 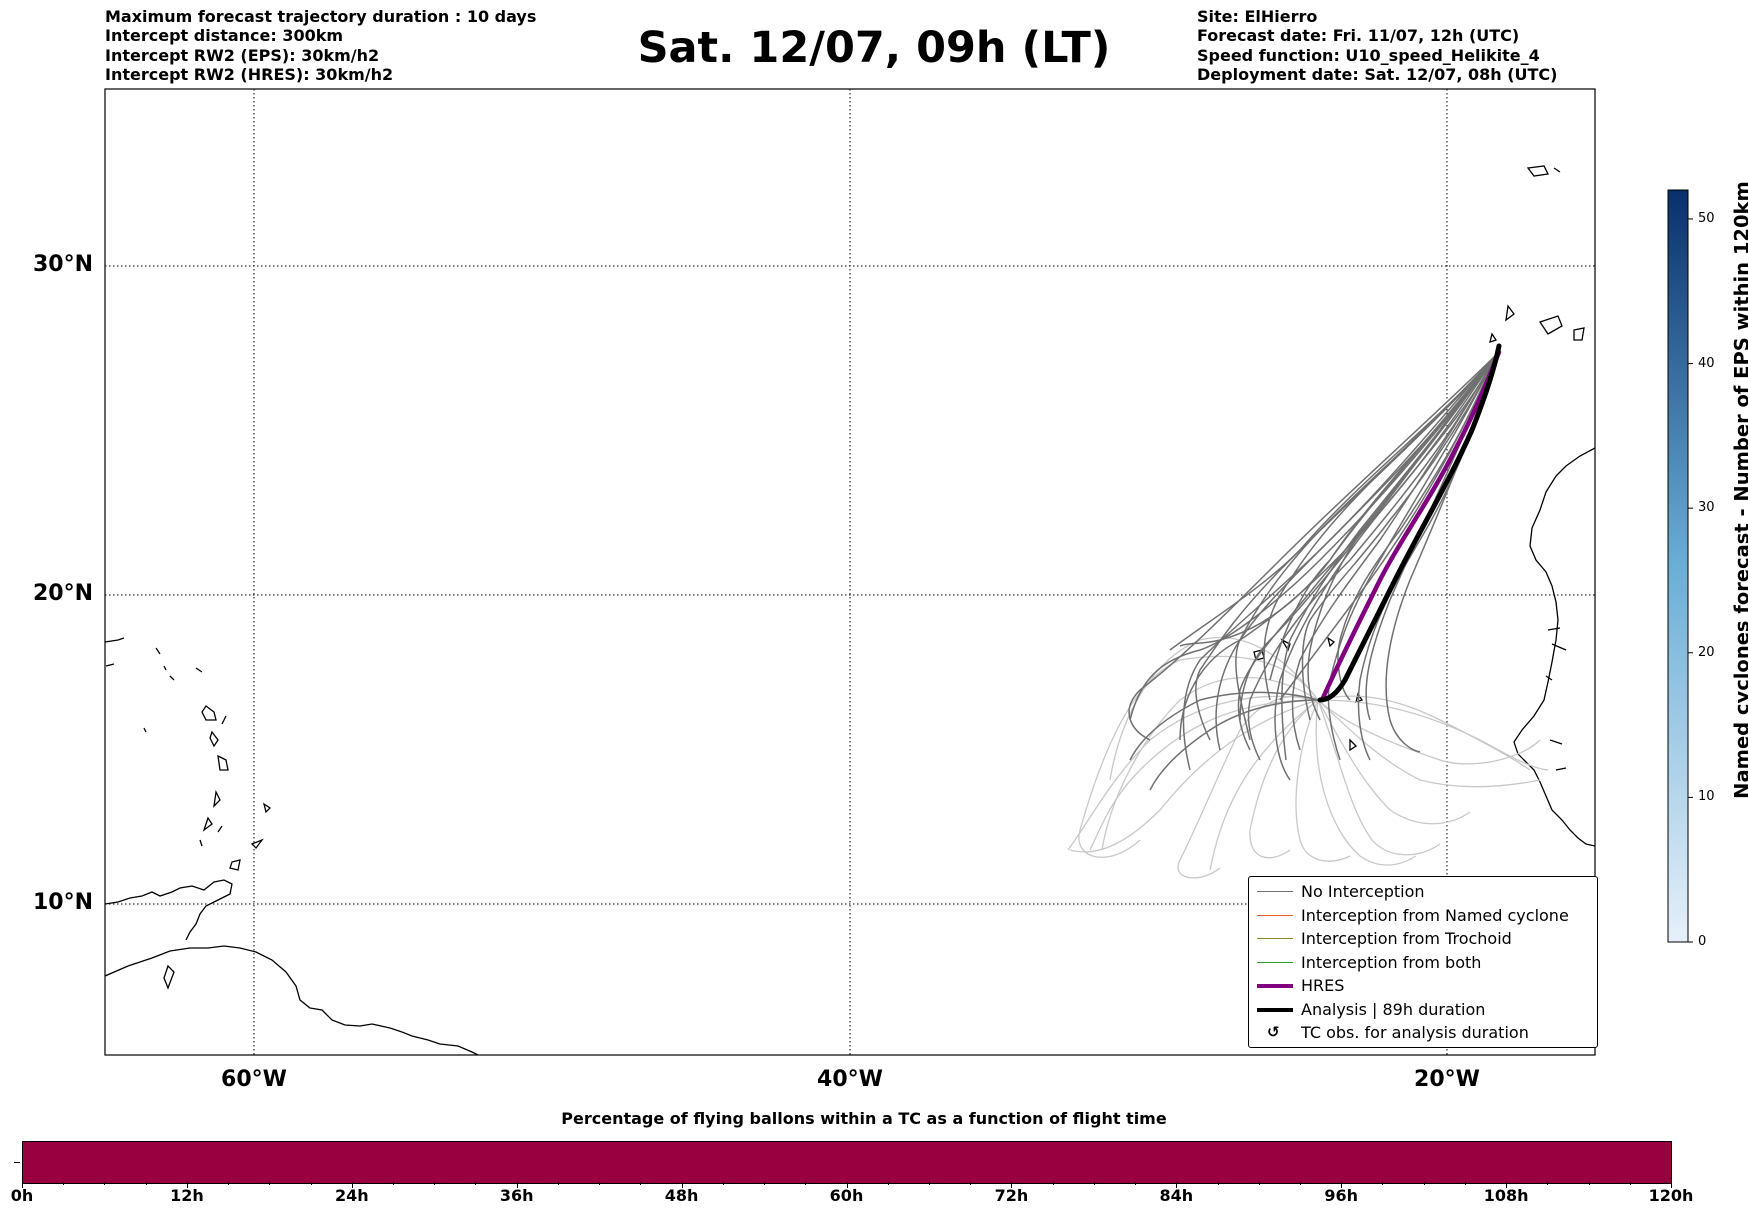 I want to click on legend-label: No Interception, so click(x=1363, y=891).